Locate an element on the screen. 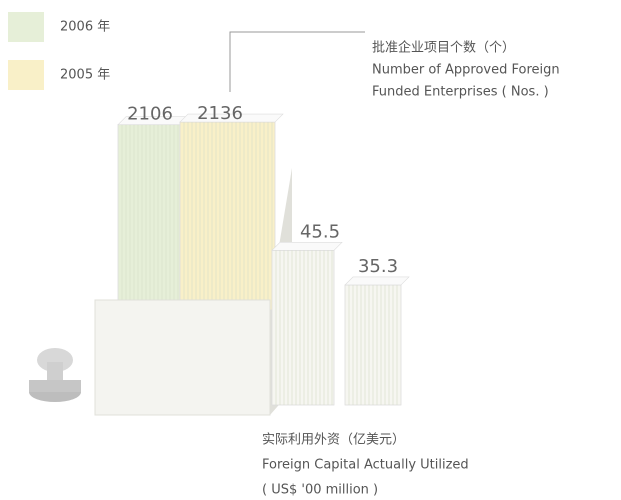  legend-label: 2006 年 is located at coordinates (85, 27).